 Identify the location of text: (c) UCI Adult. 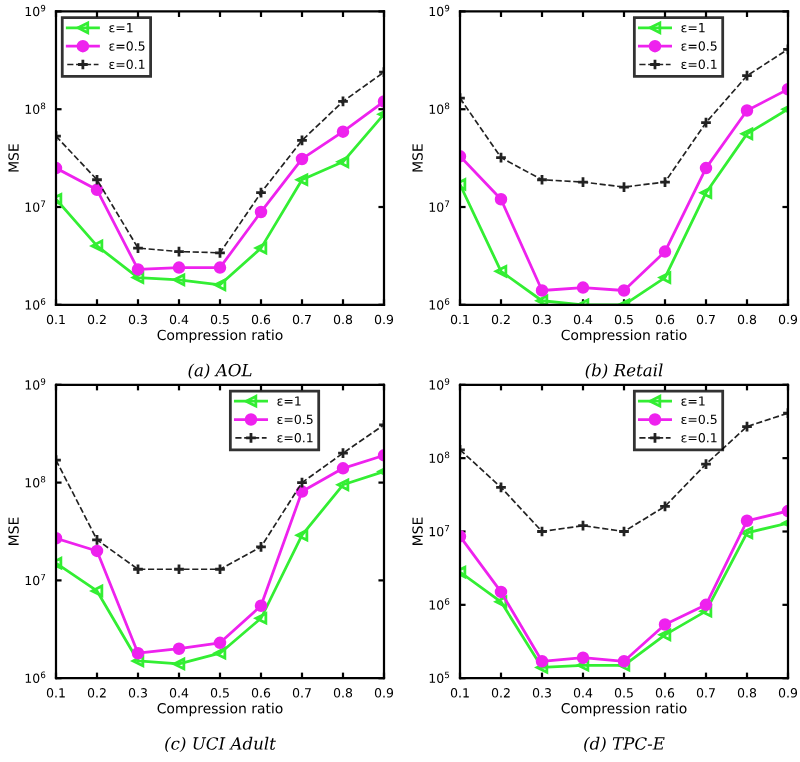
(220, 744).